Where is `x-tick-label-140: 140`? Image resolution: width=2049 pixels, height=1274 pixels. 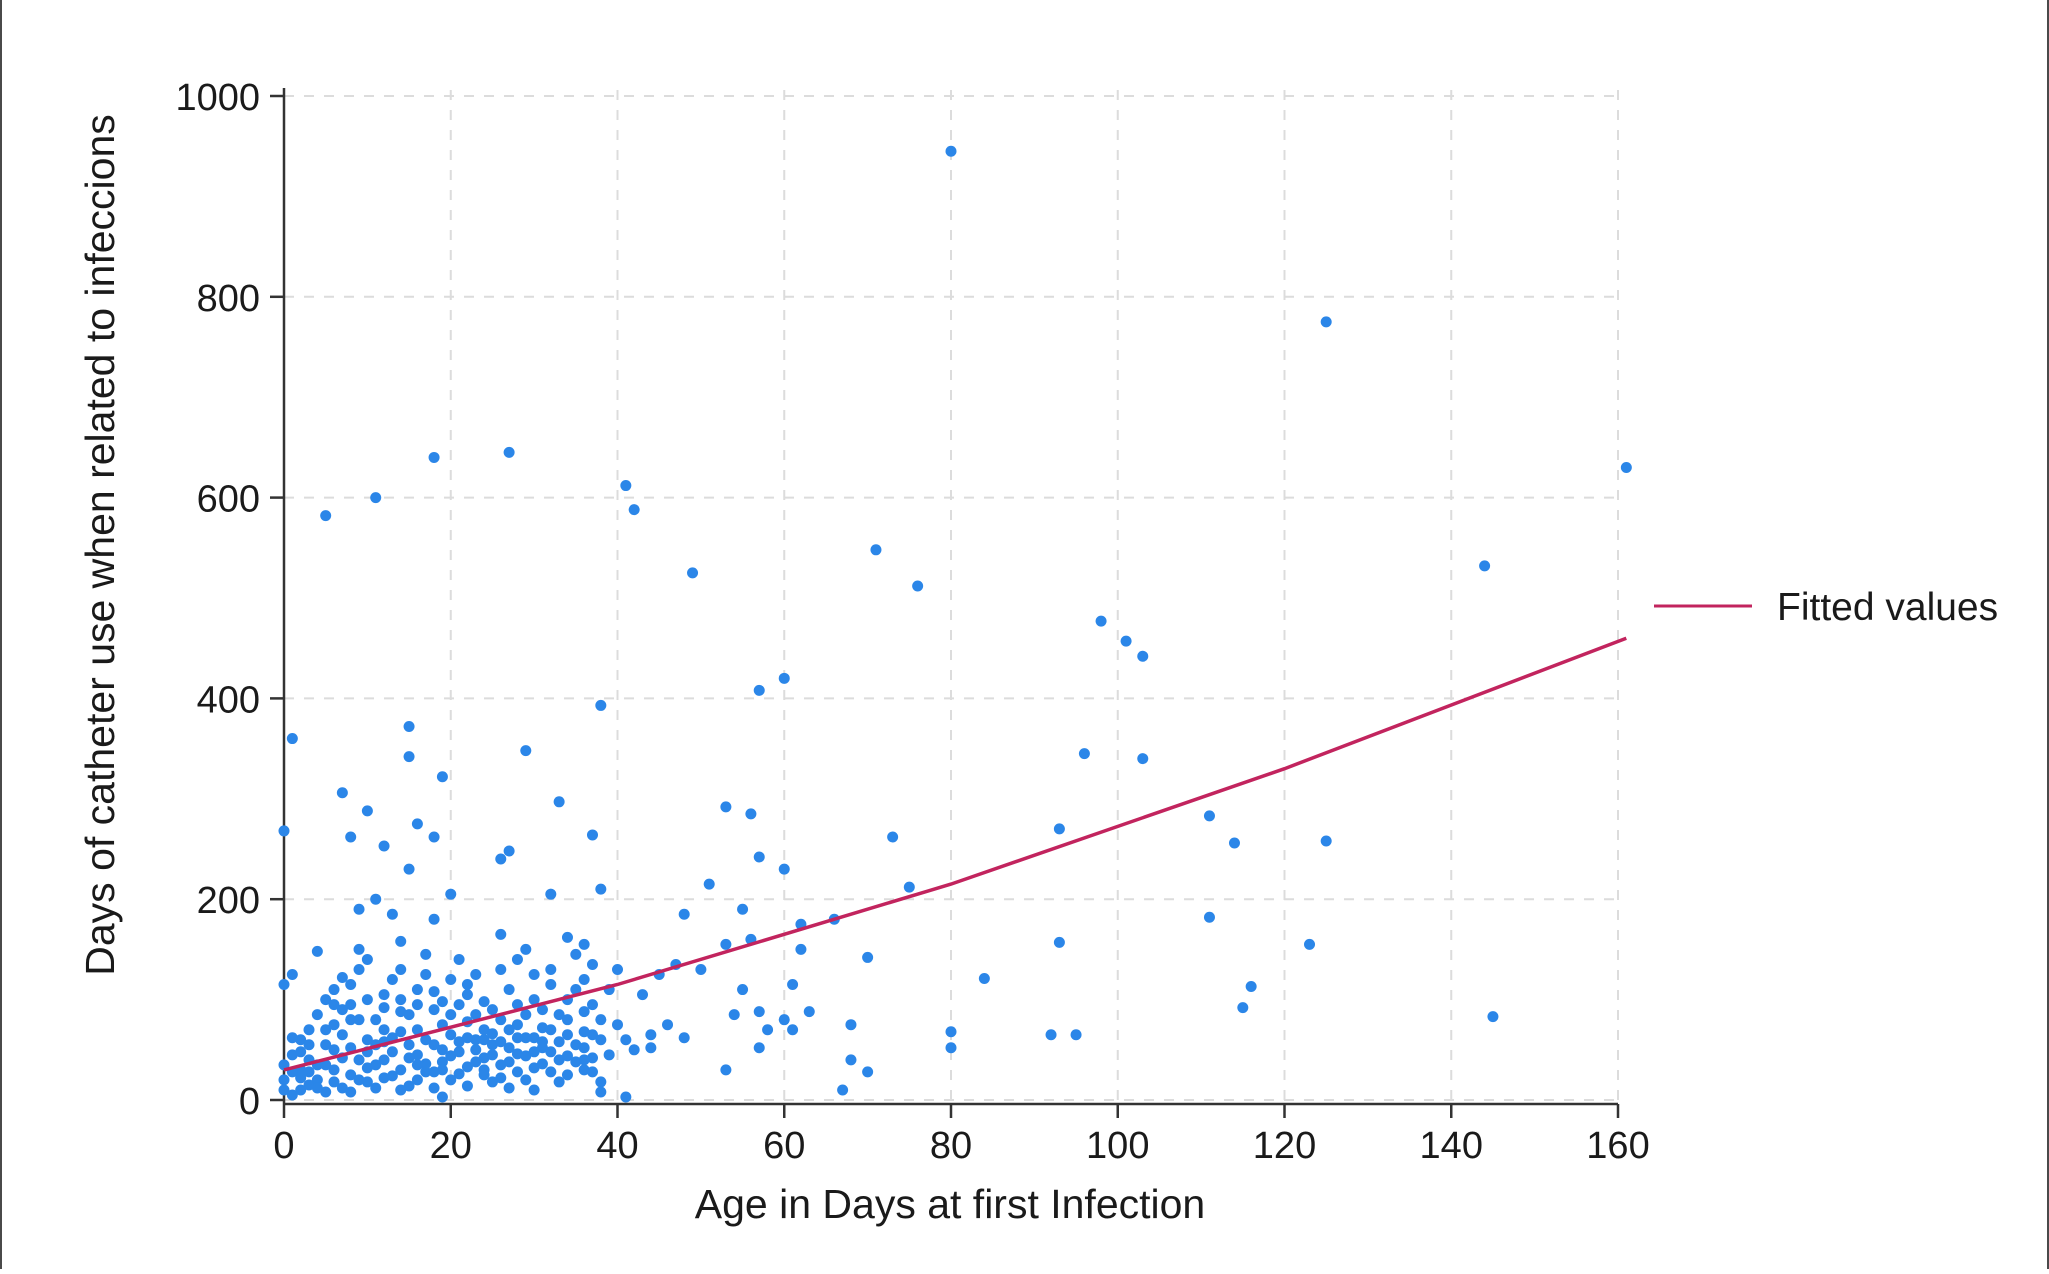 x-tick-label-140: 140 is located at coordinates (1451, 1146).